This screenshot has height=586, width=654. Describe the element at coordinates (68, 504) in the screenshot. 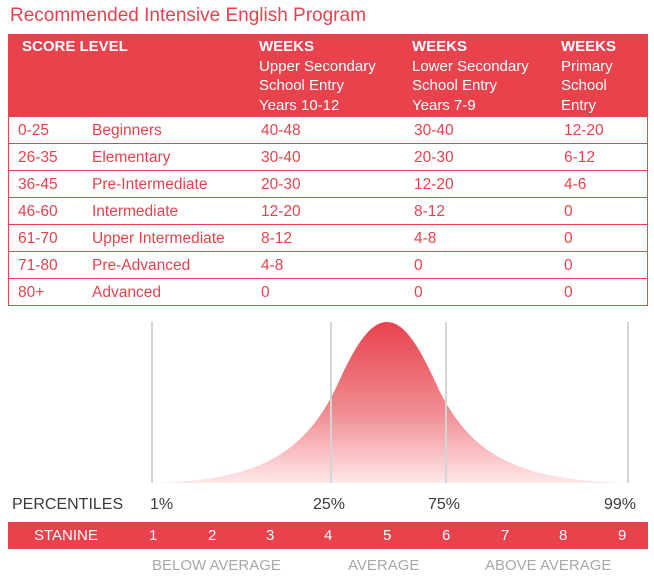

I see `percentiles-label: PERCENTILES` at that location.